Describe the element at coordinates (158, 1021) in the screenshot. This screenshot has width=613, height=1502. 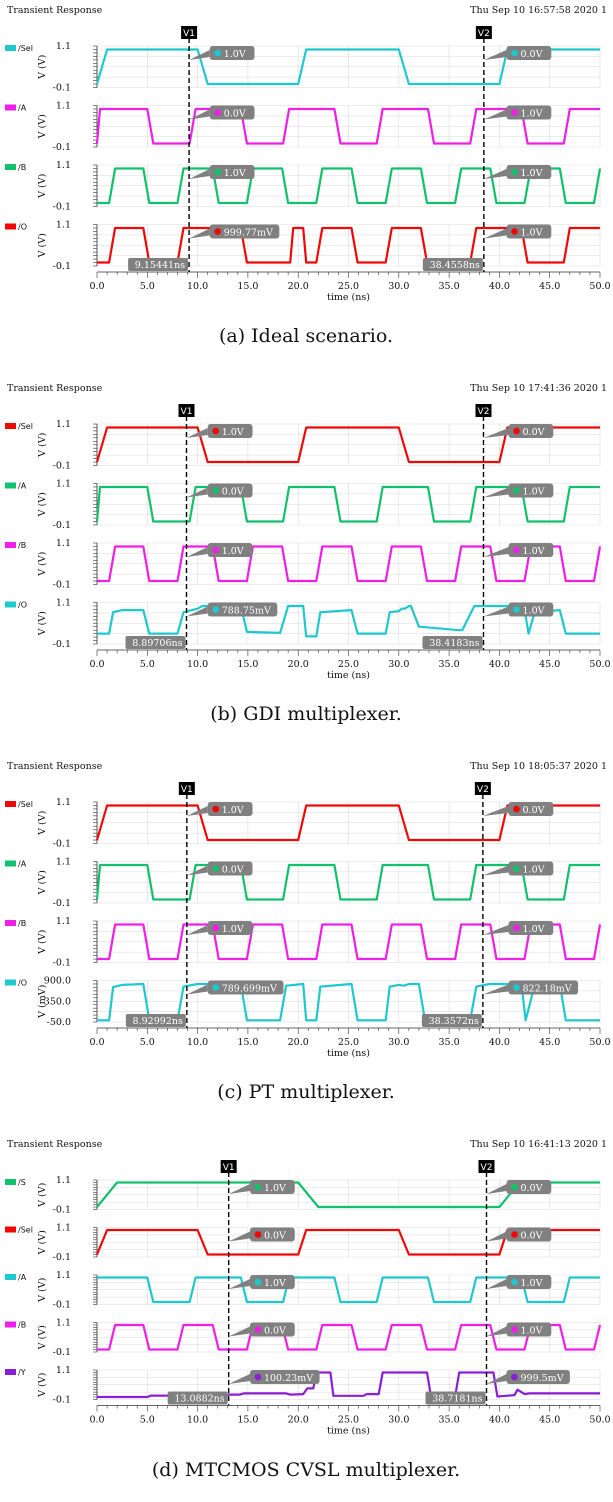
I see `cursor-time-label: 8.92992ns` at that location.